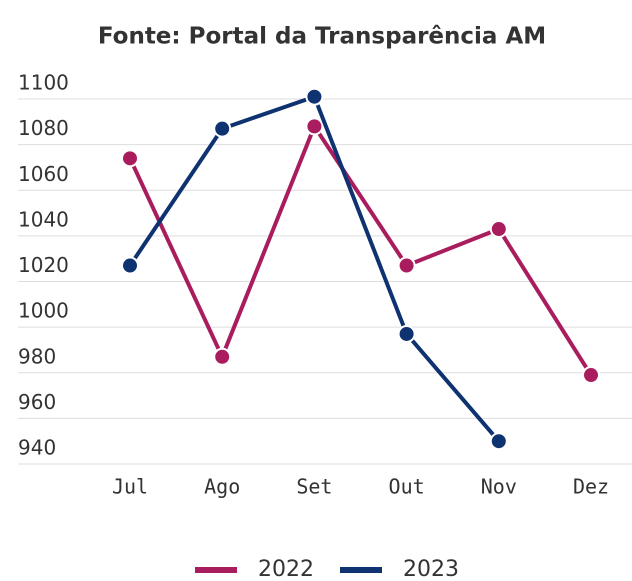 The width and height of the screenshot is (632, 581). Describe the element at coordinates (431, 569) in the screenshot. I see `legend-label: 2023` at that location.